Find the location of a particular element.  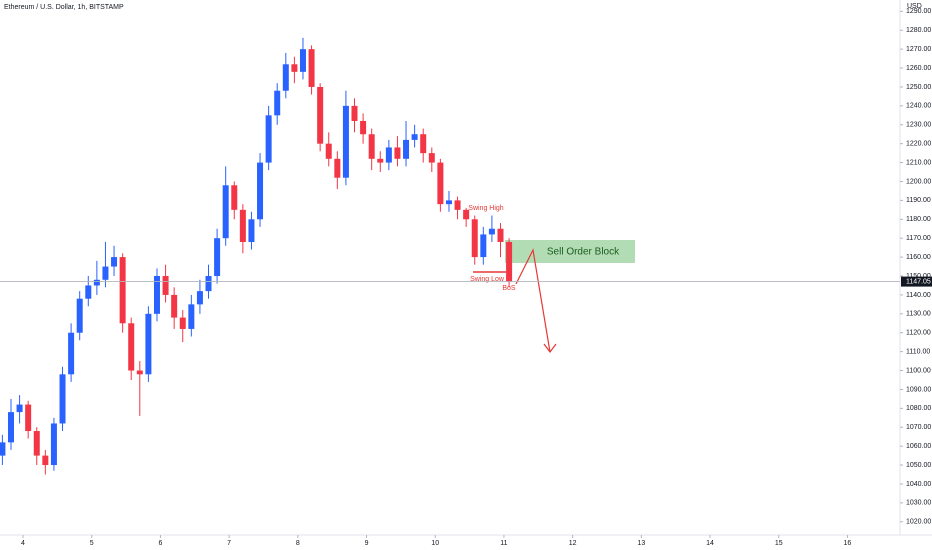

y-tick-label: 1250.00 is located at coordinates (918, 87).